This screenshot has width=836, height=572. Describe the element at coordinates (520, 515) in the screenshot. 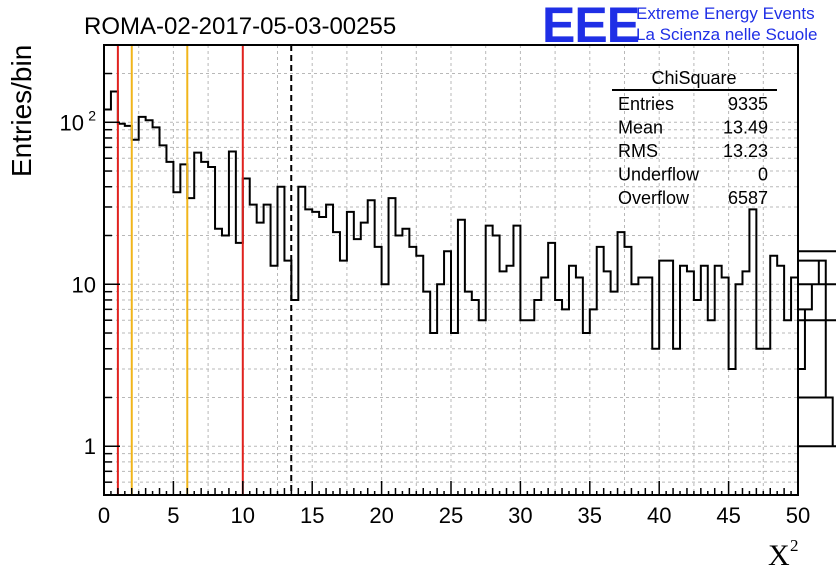

I see `x-tick-label: 30` at that location.